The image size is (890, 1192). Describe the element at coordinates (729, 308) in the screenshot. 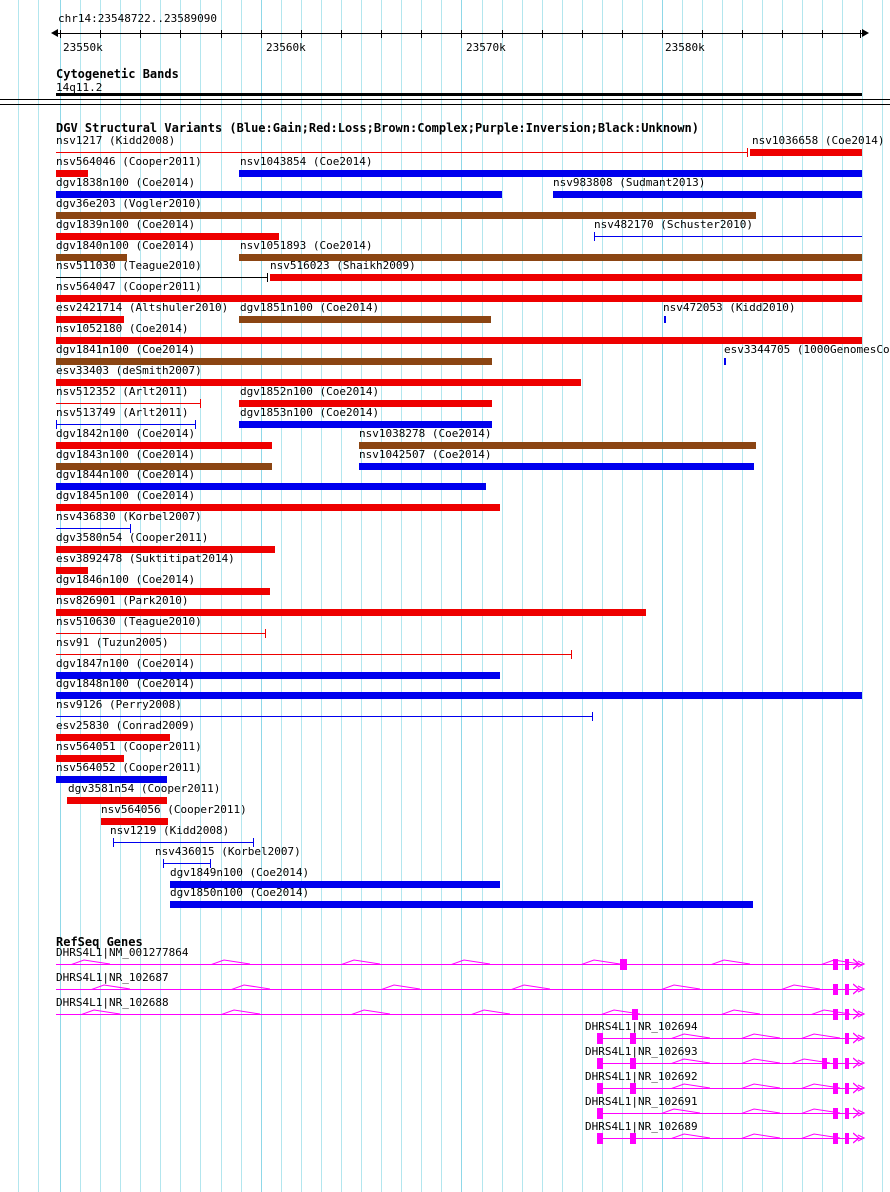

I see `variant-label: nsv472053 (Kidd2010)` at that location.